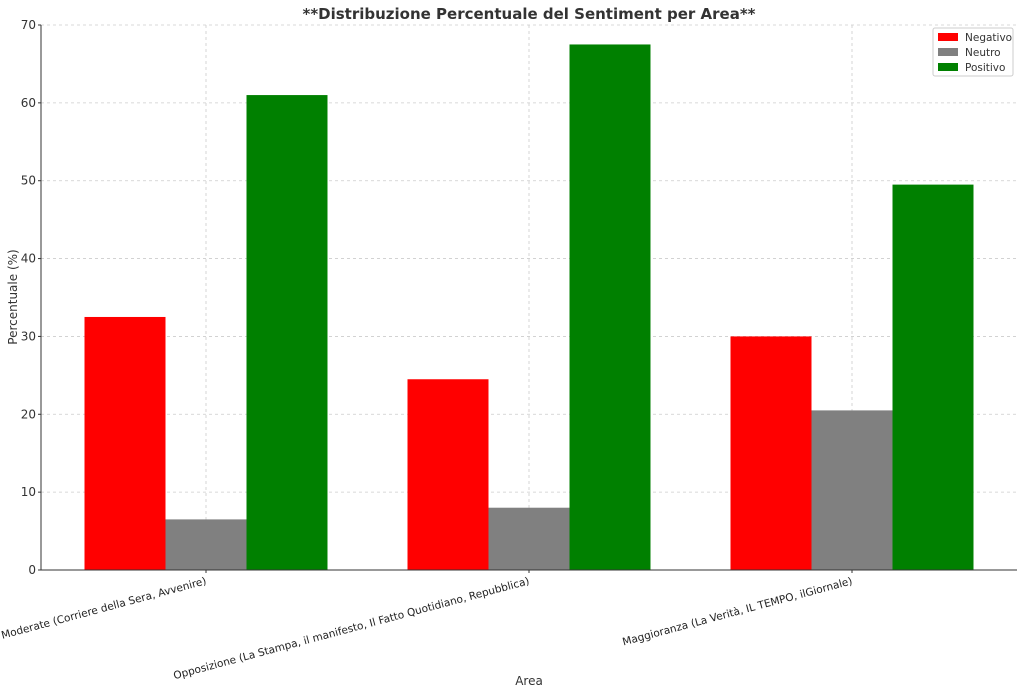 This screenshot has height=694, width=1024. I want to click on legend-swatch-positivo, so click(948, 67).